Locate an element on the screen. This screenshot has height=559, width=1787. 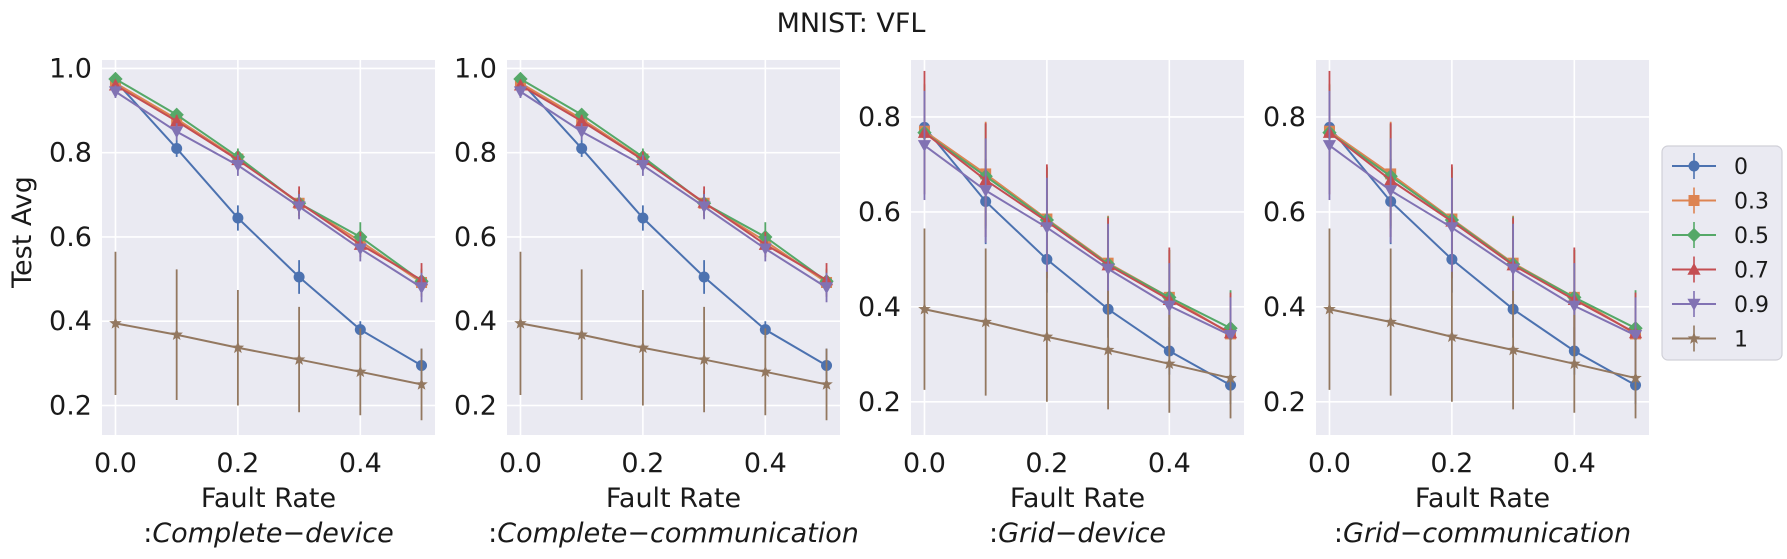
legend-entry: 0.3 is located at coordinates (1720, 201).